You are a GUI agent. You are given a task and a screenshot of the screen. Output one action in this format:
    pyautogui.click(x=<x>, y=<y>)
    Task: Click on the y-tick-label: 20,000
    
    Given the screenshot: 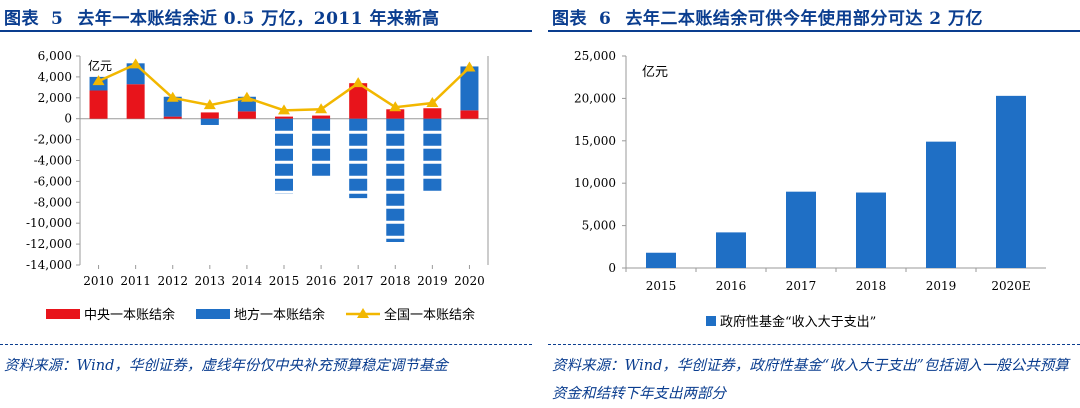 What is the action you would take?
    pyautogui.click(x=595, y=98)
    